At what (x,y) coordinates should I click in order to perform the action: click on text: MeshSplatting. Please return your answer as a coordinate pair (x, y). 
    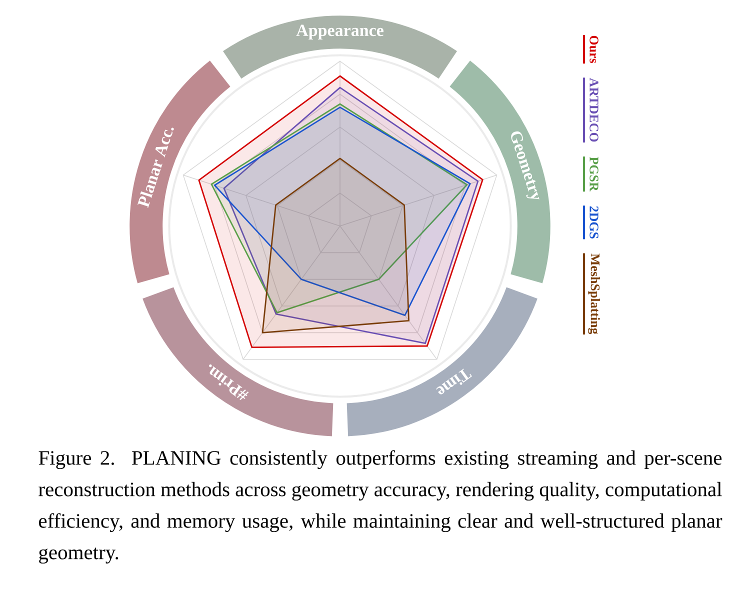
    Looking at the image, I should click on (594, 294).